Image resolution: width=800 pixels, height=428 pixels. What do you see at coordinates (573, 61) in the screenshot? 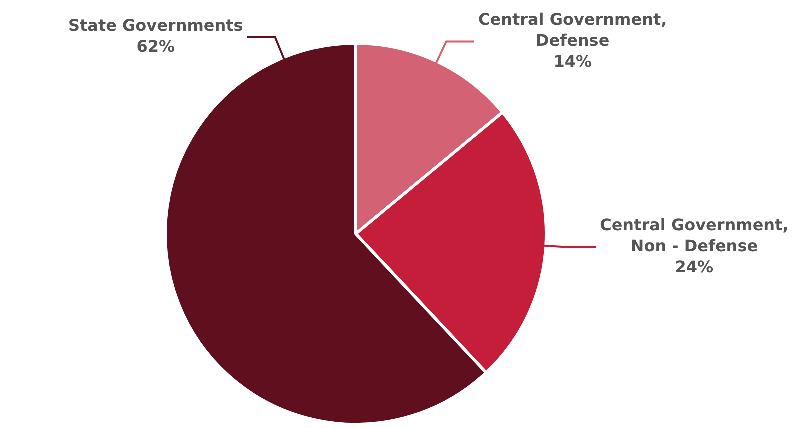
I see `data-label: 14%` at bounding box center [573, 61].